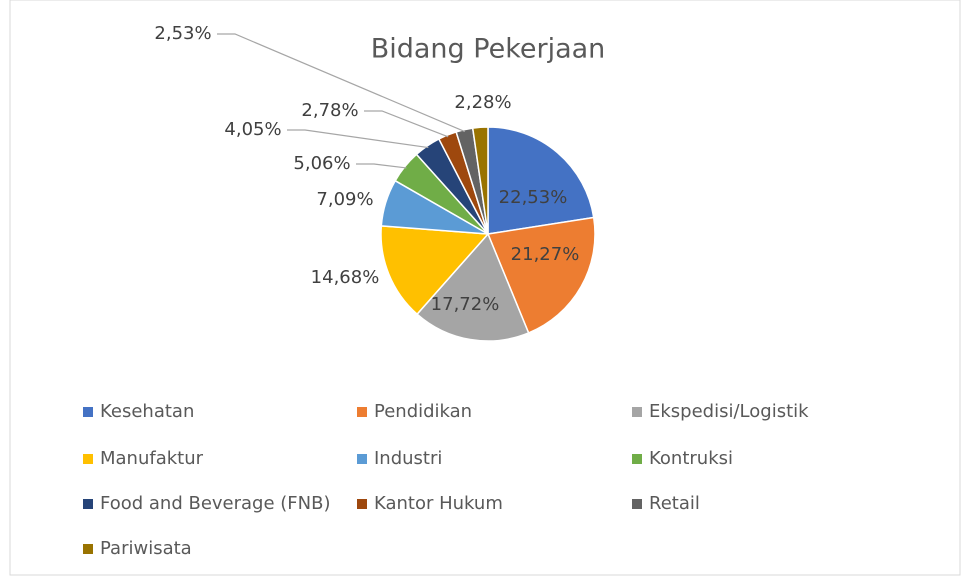  What do you see at coordinates (252, 129) in the screenshot?
I see `data-label: 4,05%` at bounding box center [252, 129].